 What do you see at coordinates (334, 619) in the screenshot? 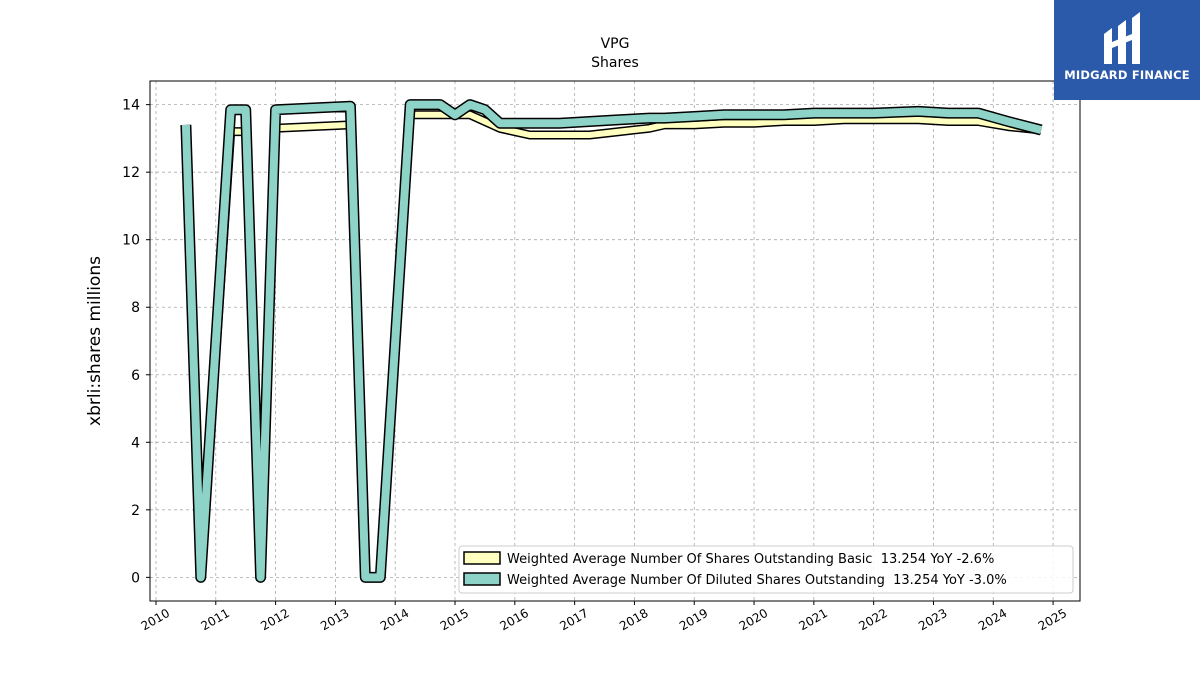
I see `x-tick-label: 2013` at bounding box center [334, 619].